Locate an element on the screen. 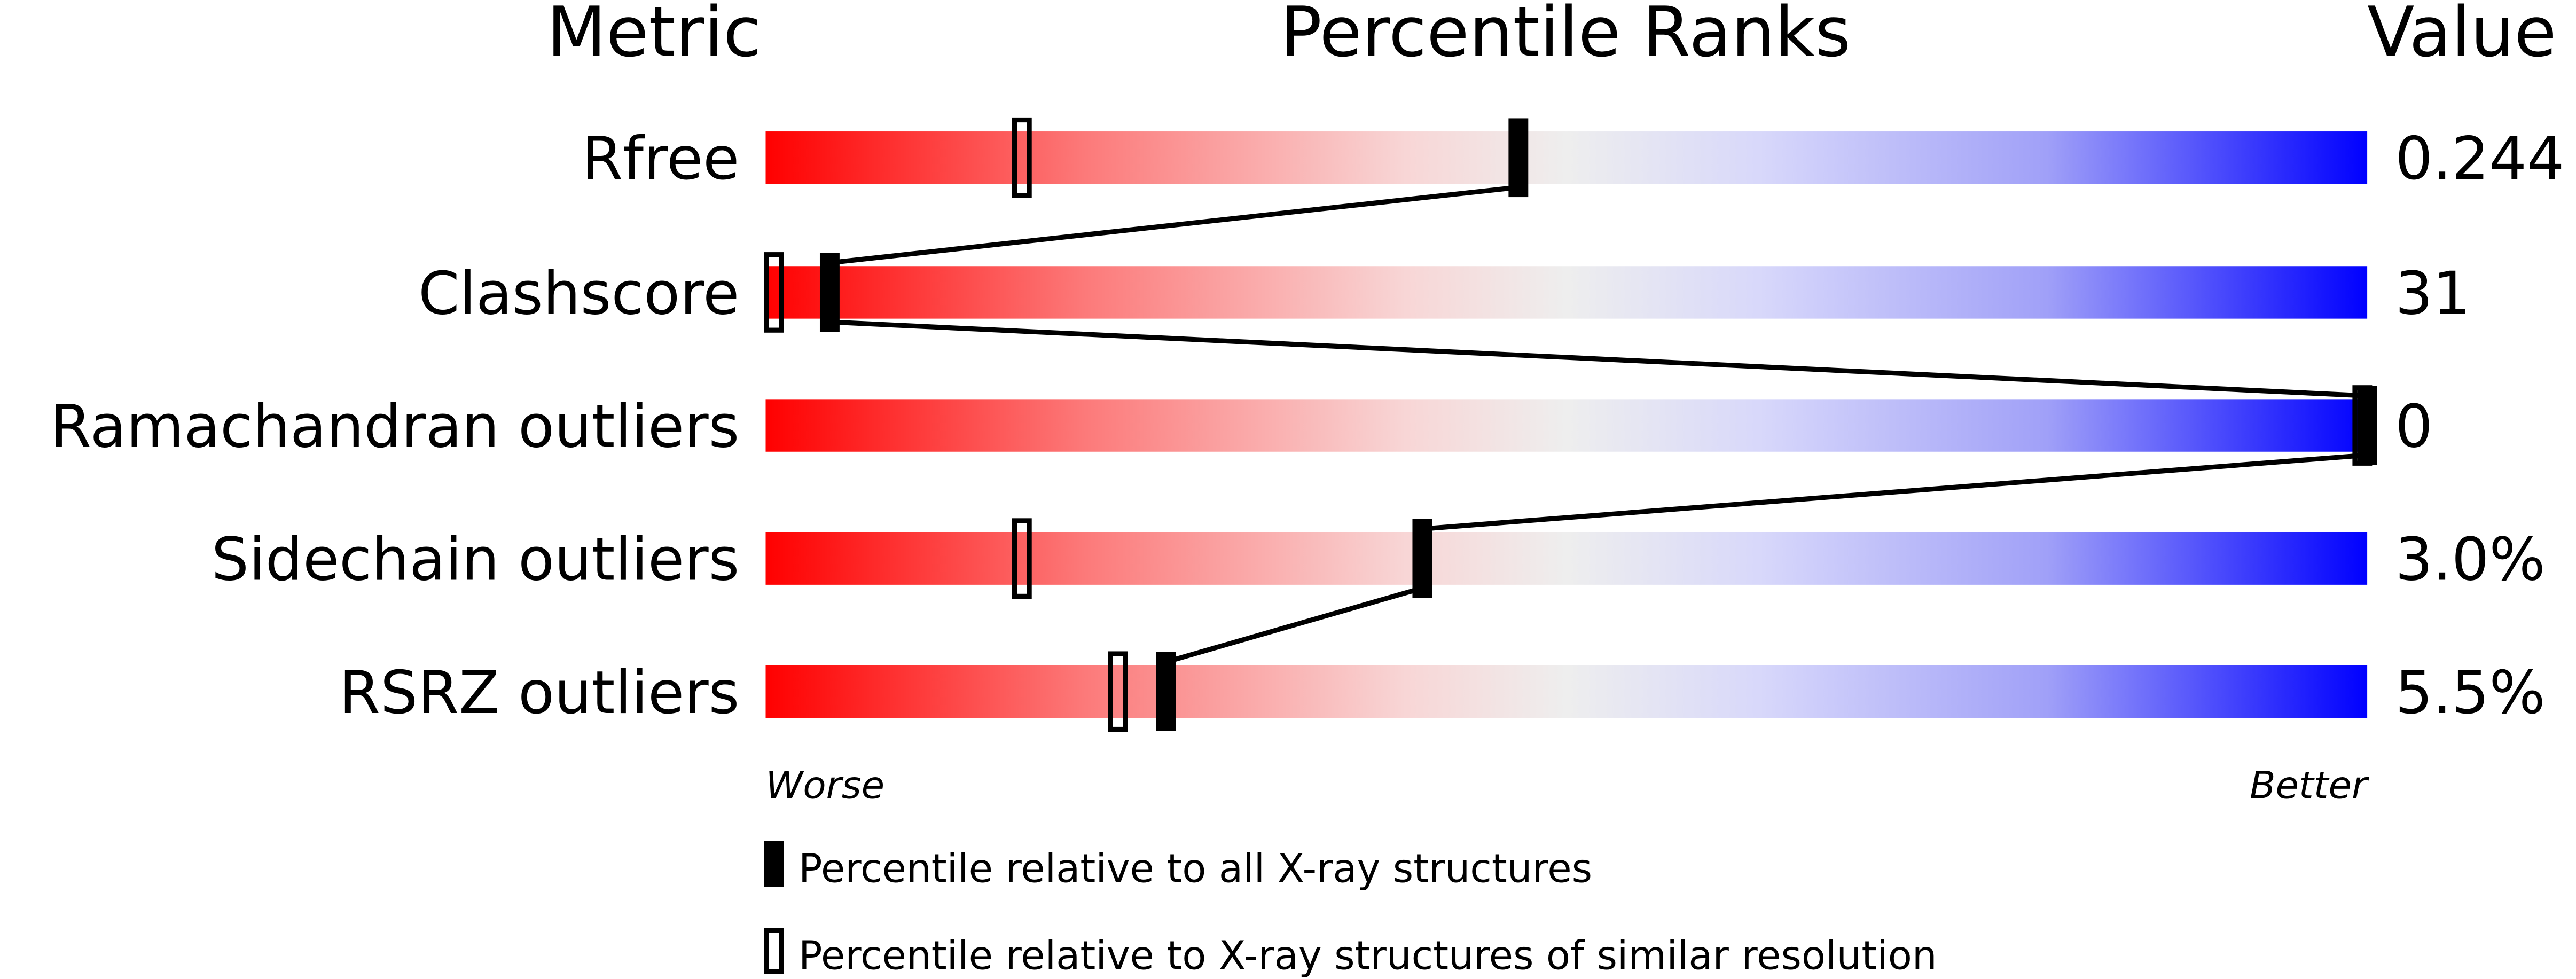  worse-label: Worse is located at coordinates (824, 785).